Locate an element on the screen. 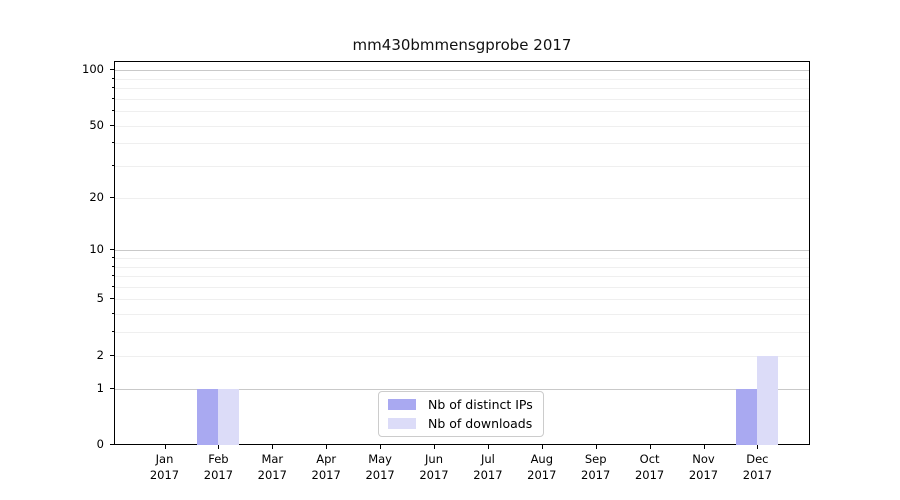 This screenshot has width=900, height=500. bar-distinct-ips-feb is located at coordinates (208, 416).